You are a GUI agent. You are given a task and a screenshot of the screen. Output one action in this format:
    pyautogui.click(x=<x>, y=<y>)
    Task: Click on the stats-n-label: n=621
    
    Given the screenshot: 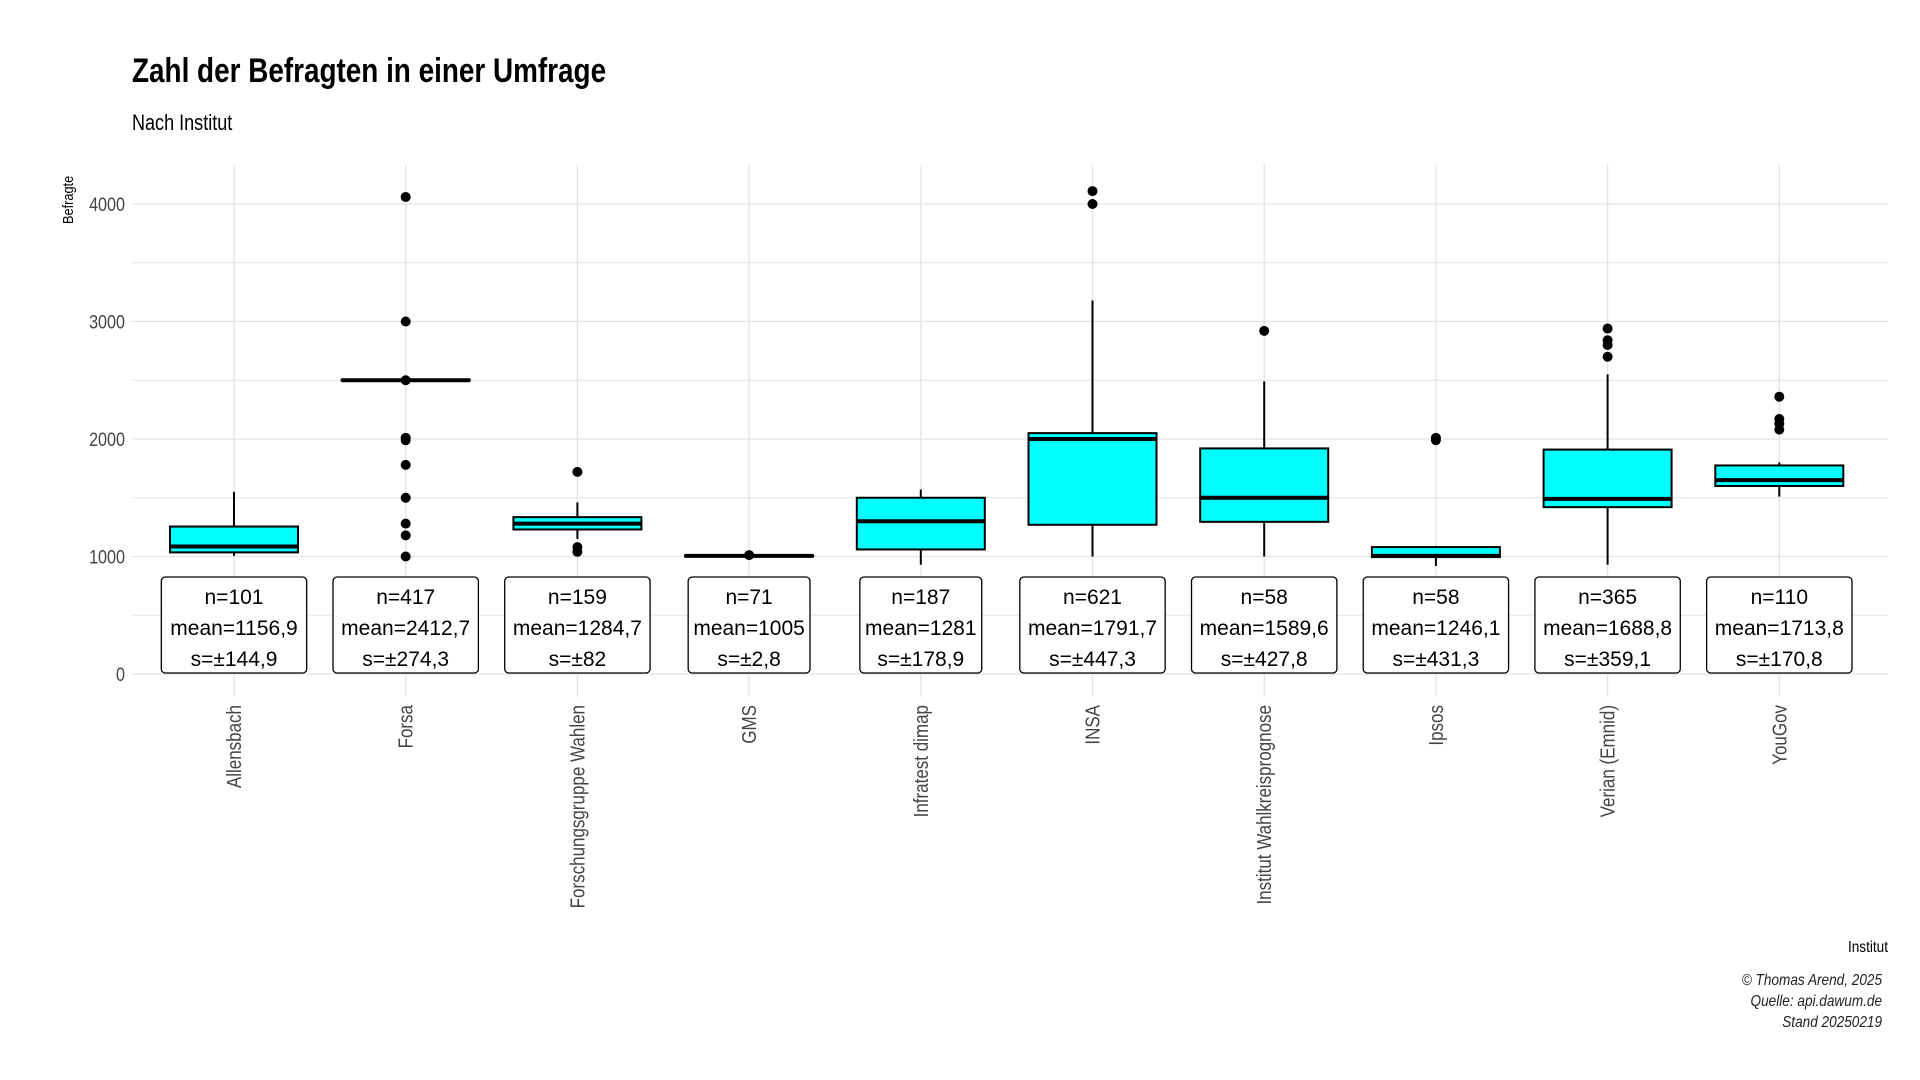 What is the action you would take?
    pyautogui.click(x=1092, y=597)
    